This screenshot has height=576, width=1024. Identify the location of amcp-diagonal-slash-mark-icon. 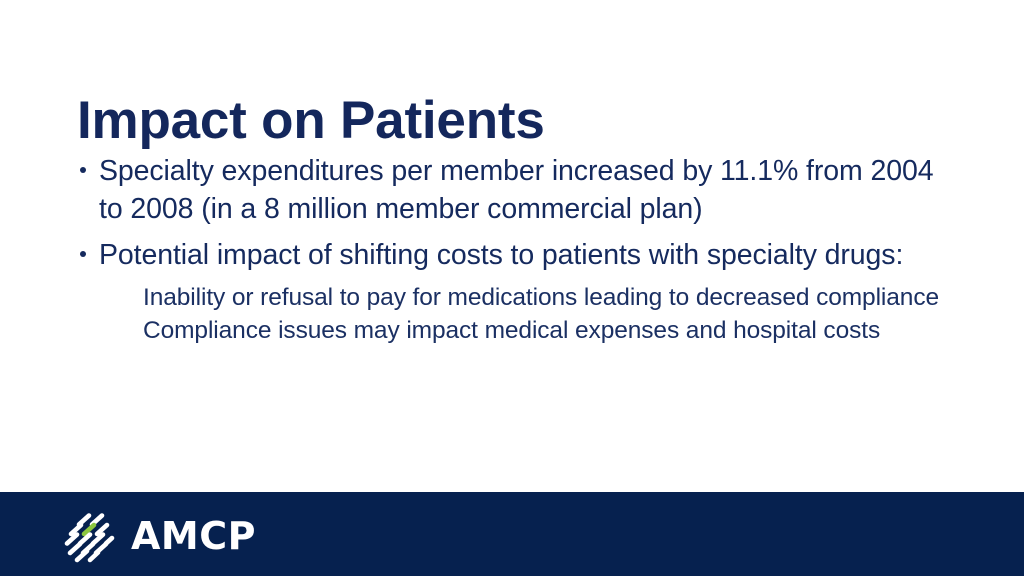
(89, 538).